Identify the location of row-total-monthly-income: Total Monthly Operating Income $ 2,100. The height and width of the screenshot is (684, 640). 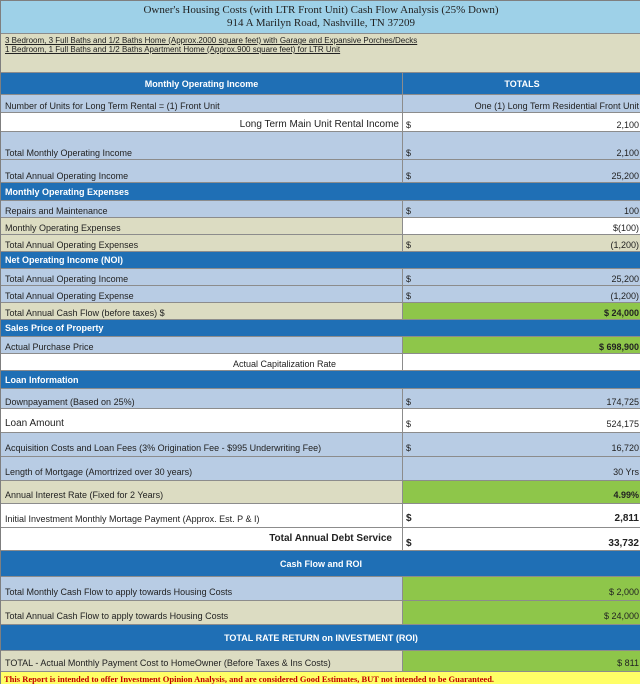
(320, 146).